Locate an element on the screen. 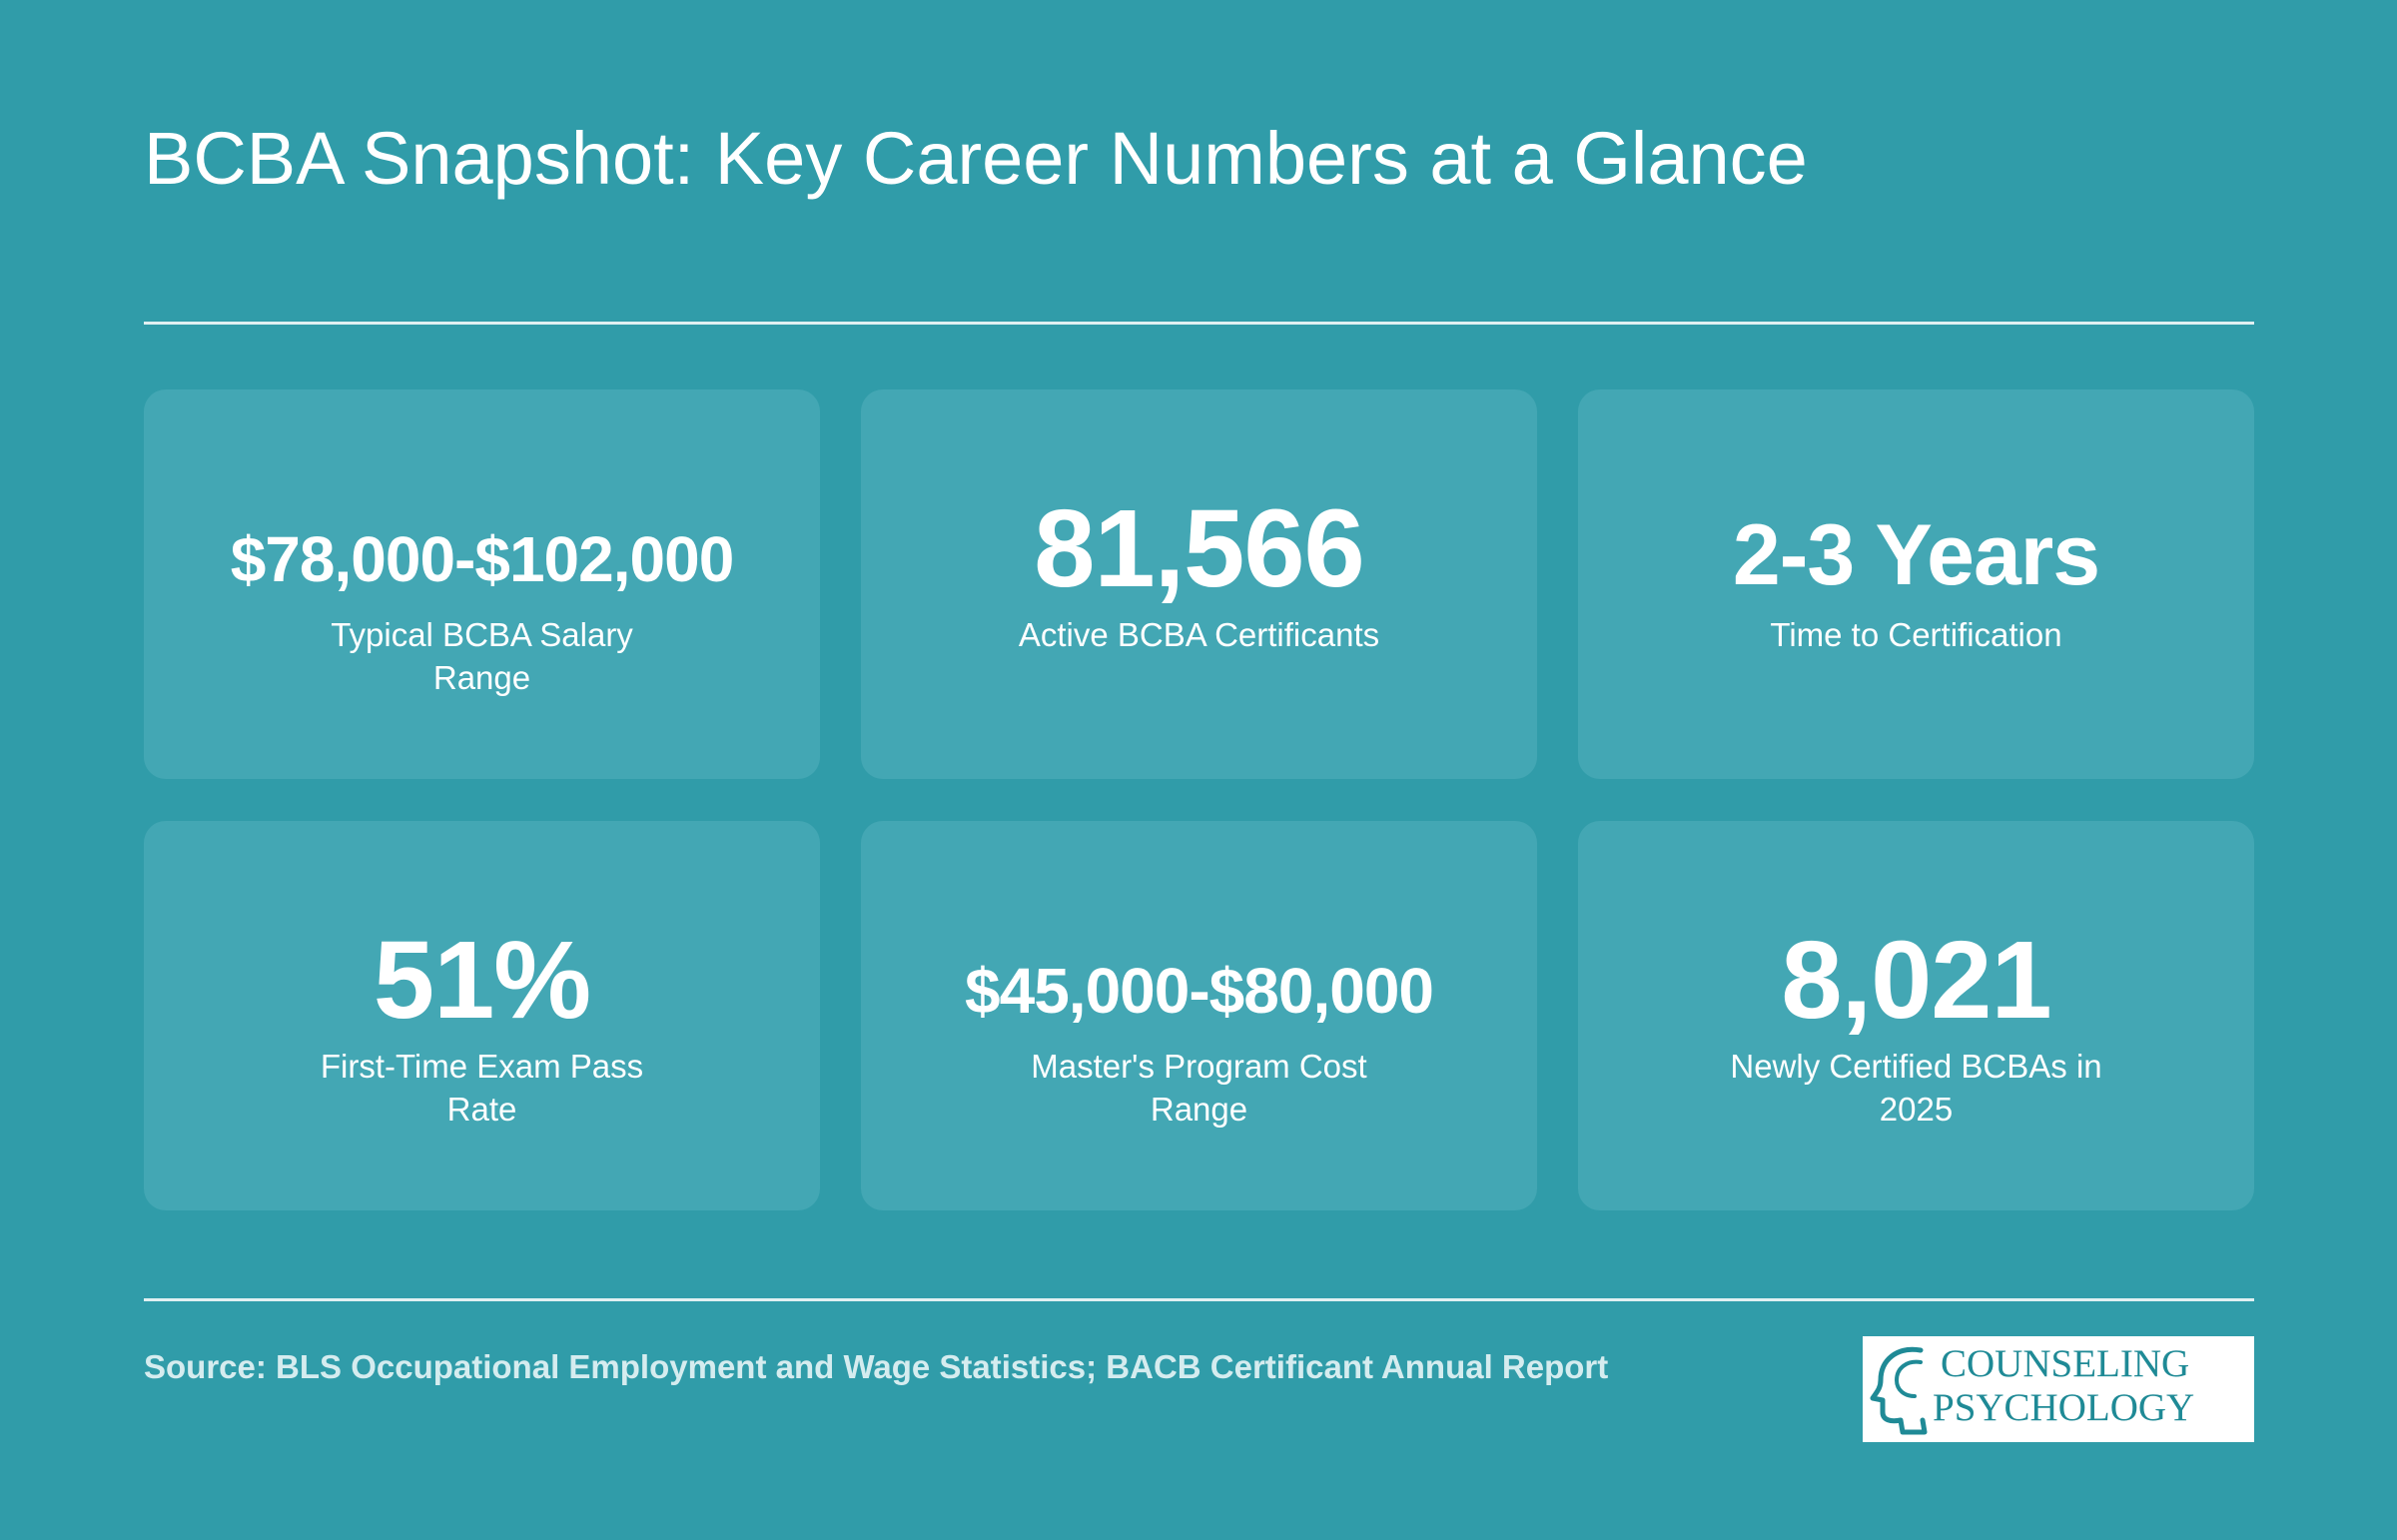 The height and width of the screenshot is (1540, 2397). head-profile-icon is located at coordinates (1899, 1390).